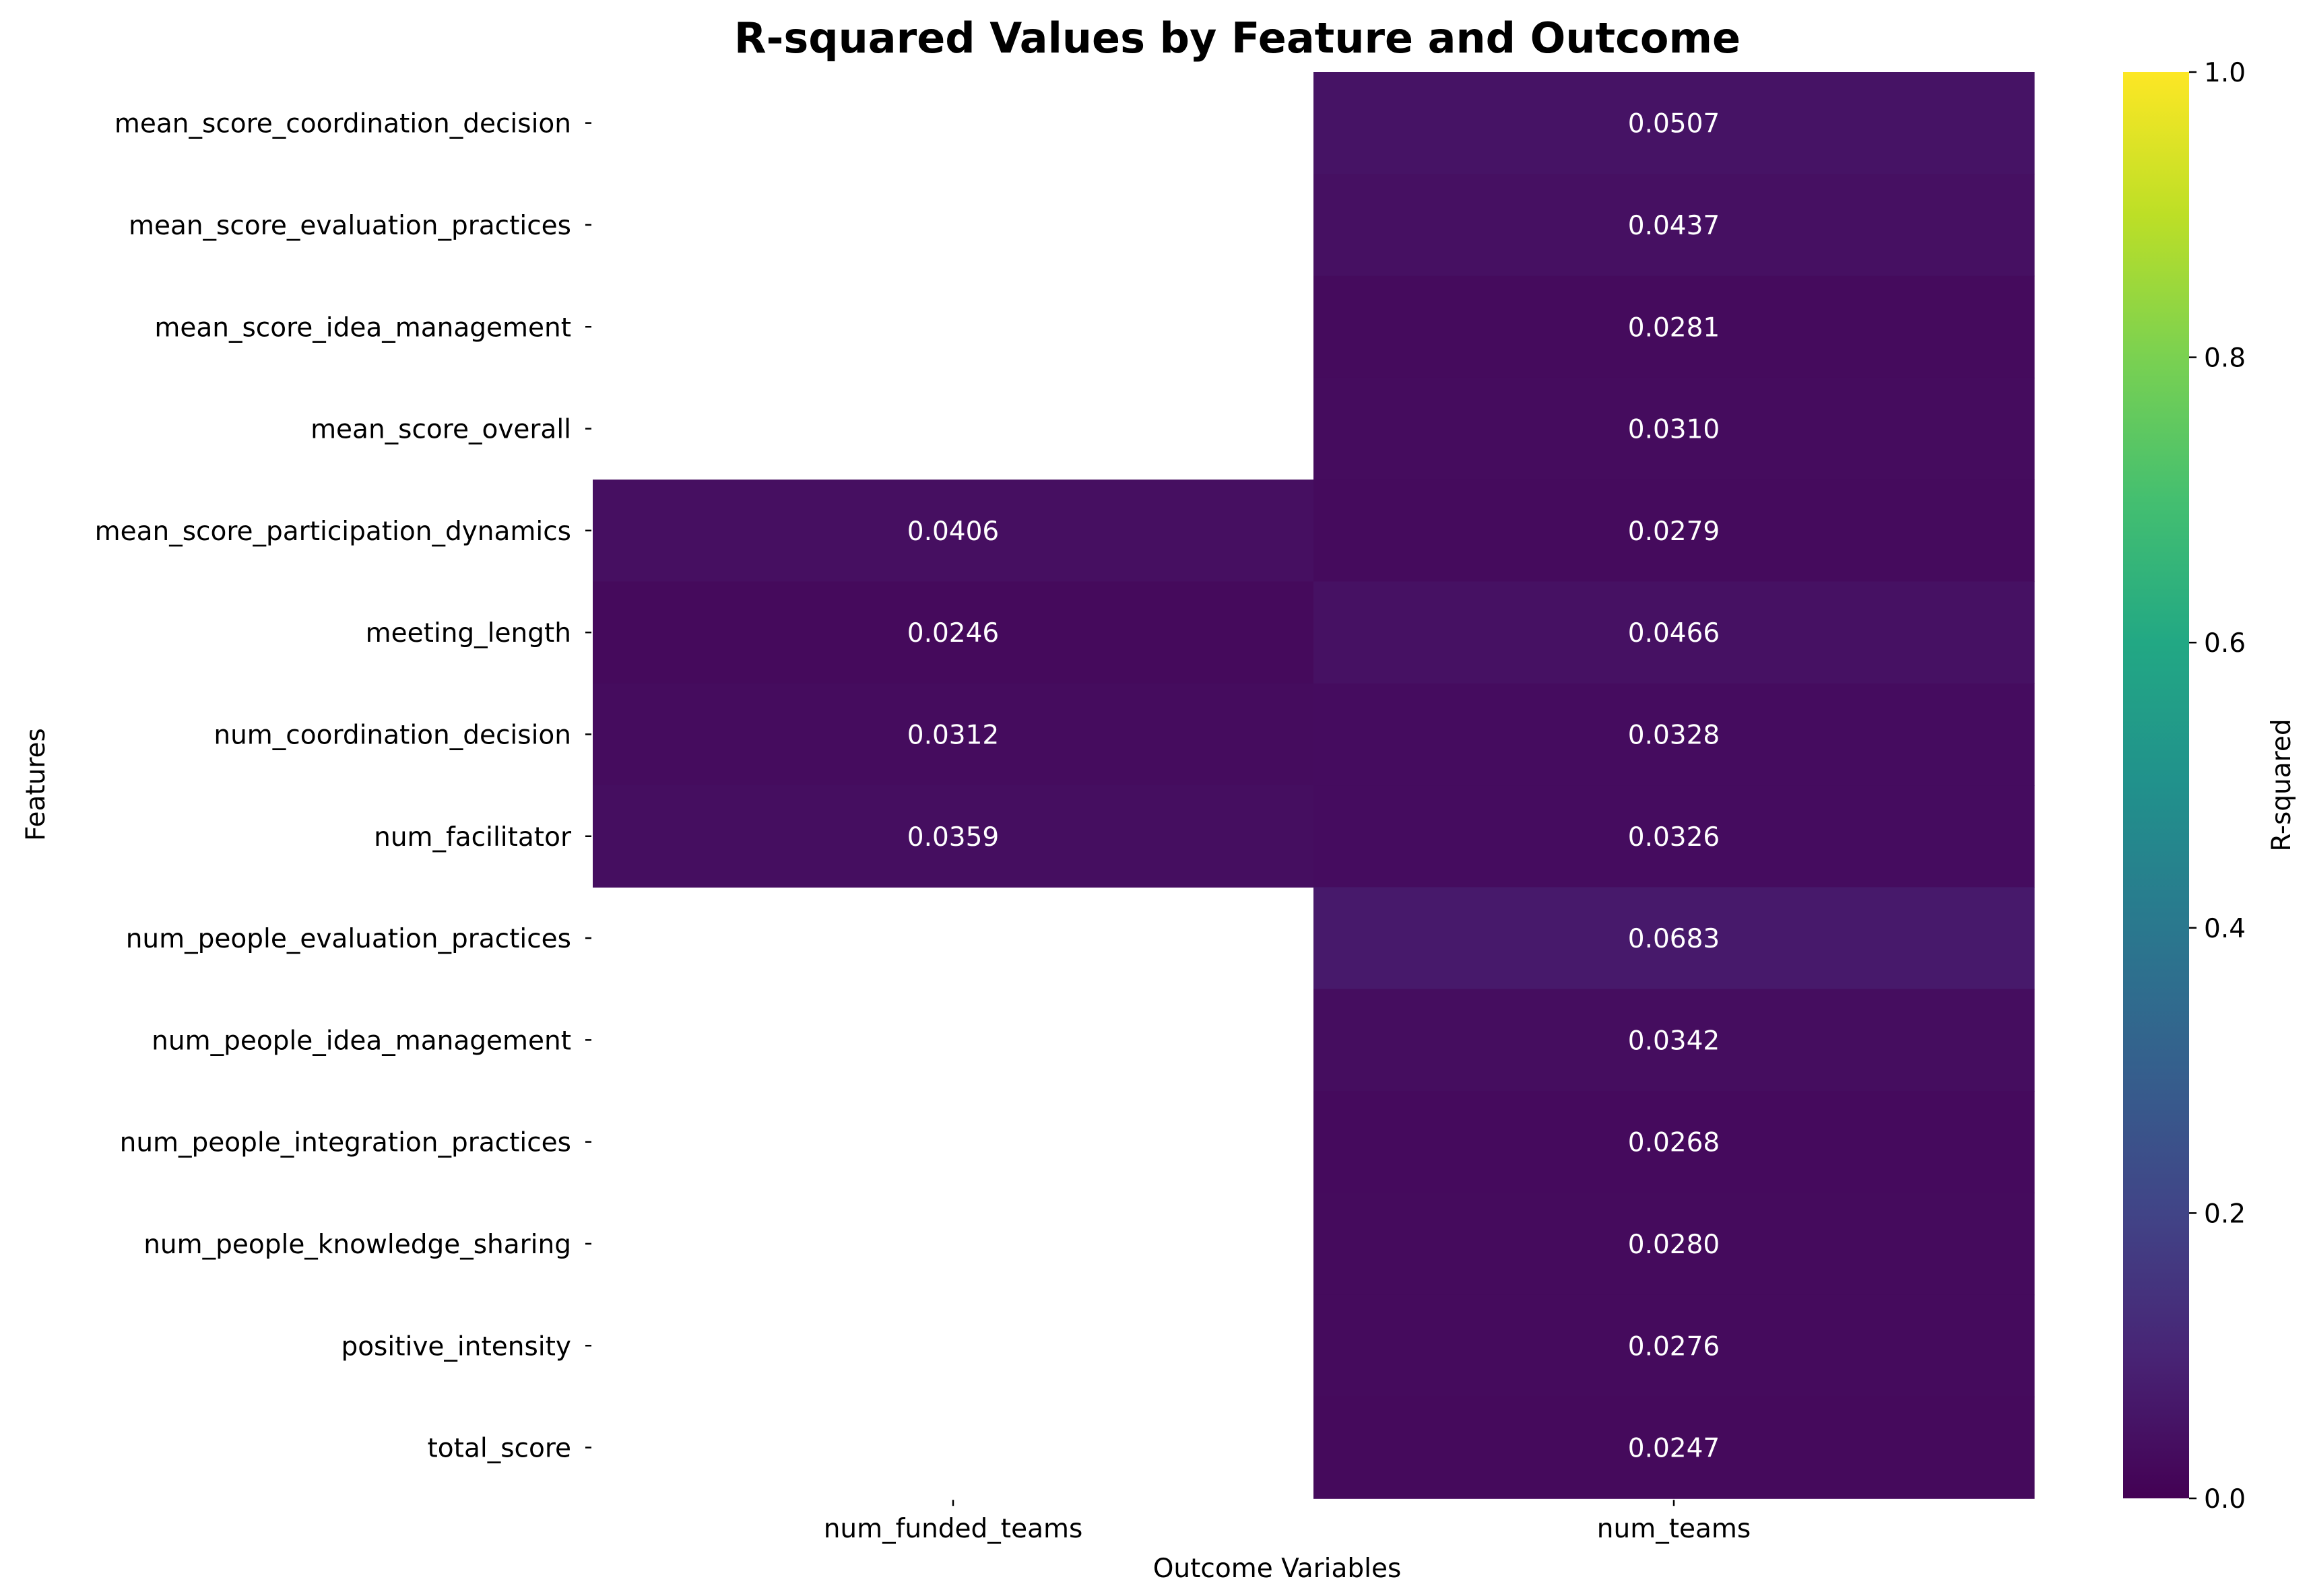 The height and width of the screenshot is (1596, 2309). I want to click on cell-value-label: 0.0507, so click(1674, 124).